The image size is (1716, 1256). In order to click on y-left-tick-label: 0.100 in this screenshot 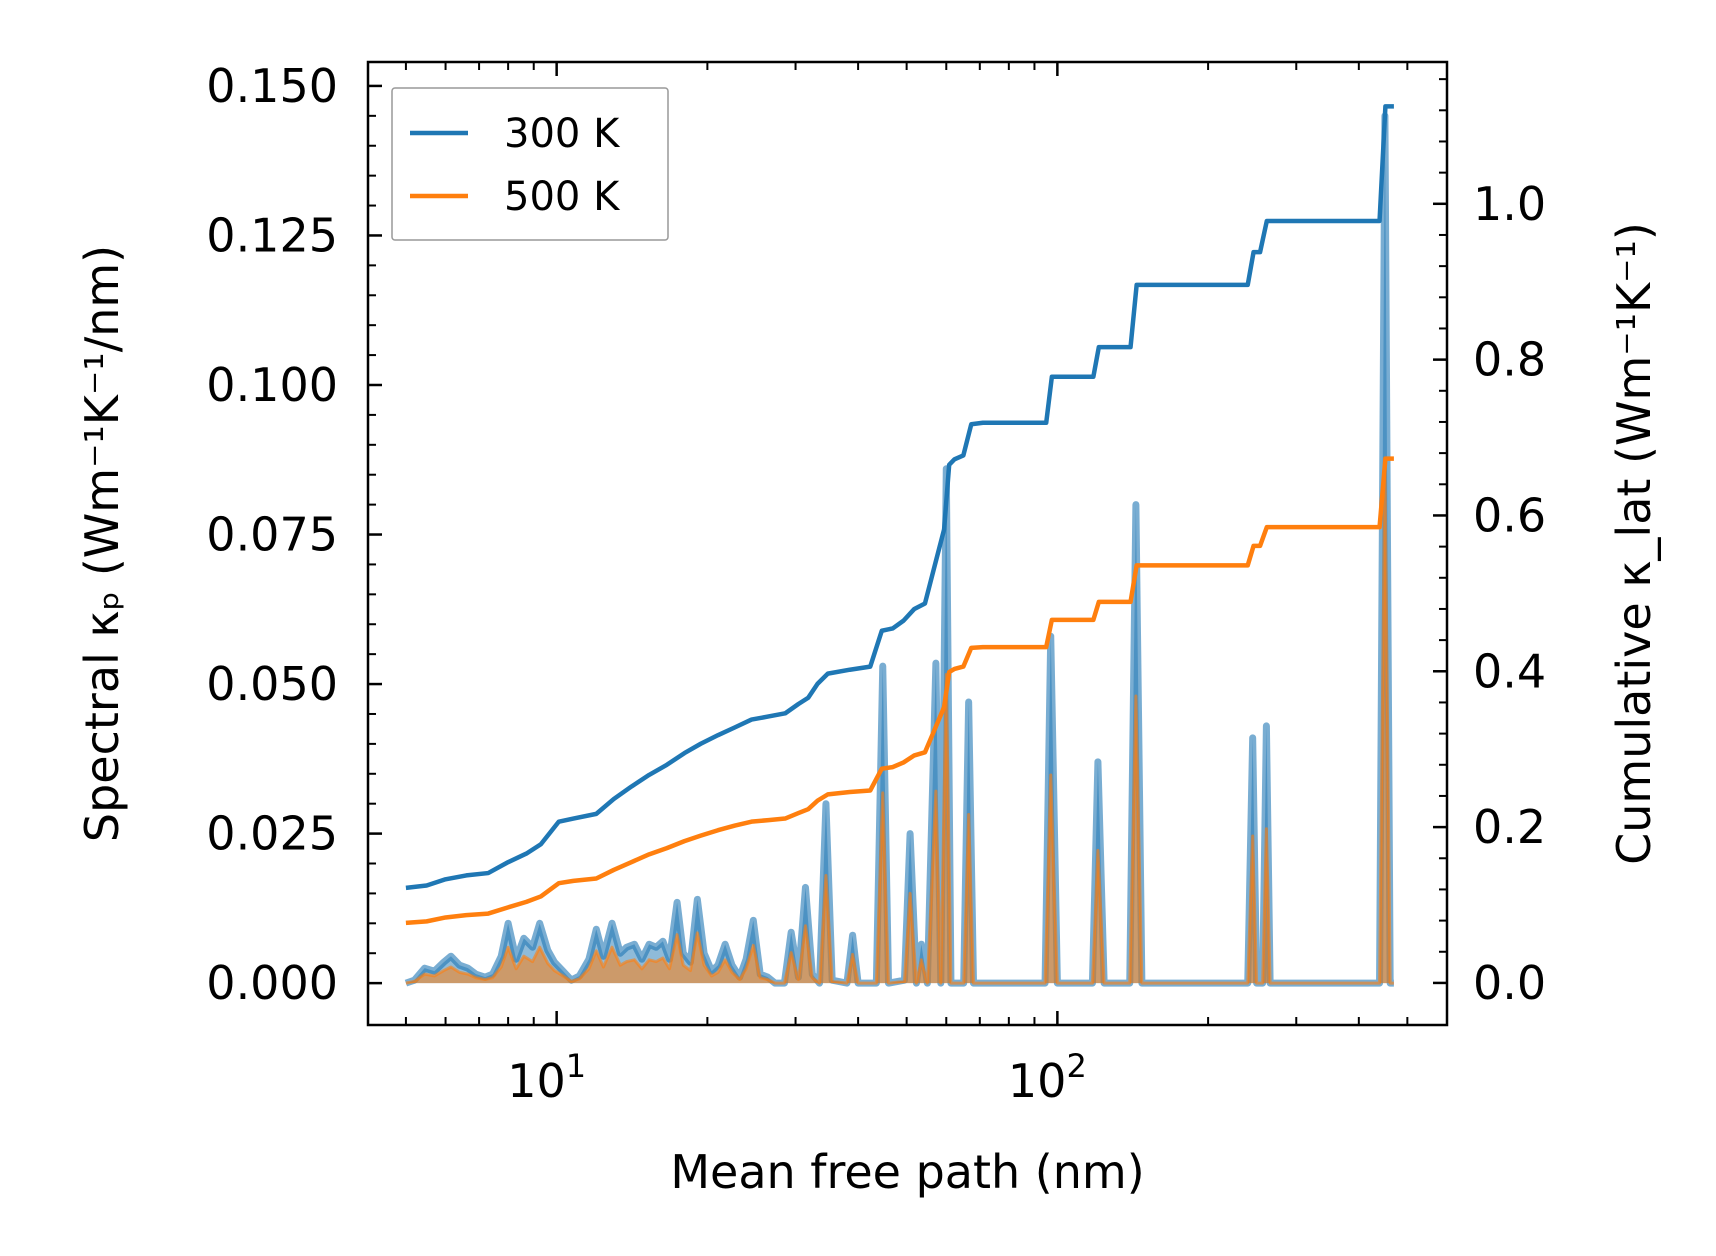, I will do `click(272, 385)`.